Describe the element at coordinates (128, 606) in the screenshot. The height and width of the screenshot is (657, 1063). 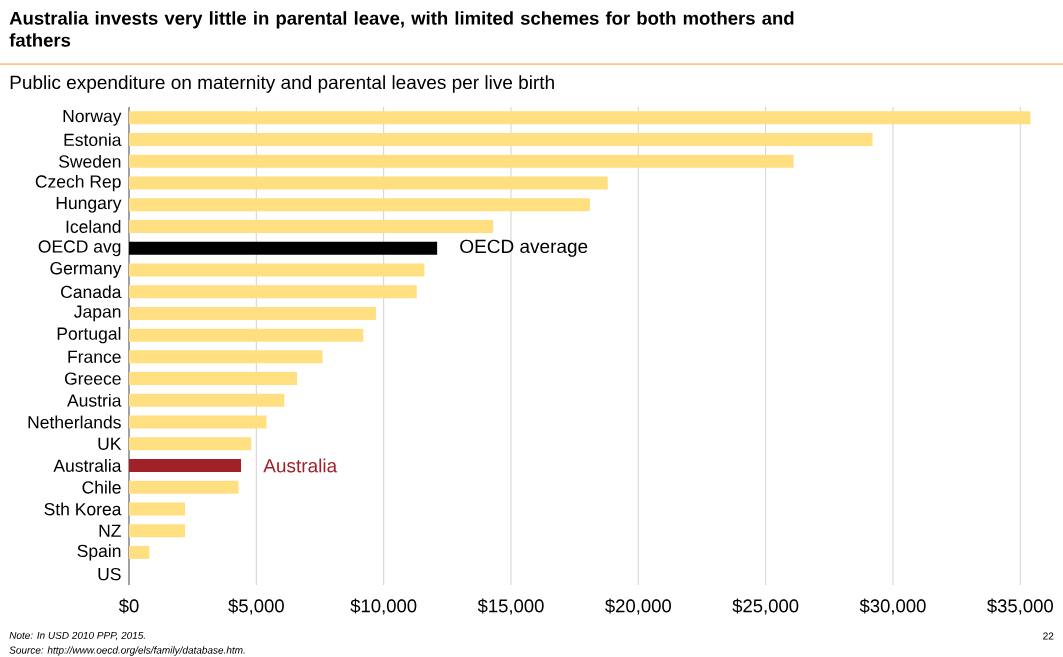
I see `x-tick-label: $0` at that location.